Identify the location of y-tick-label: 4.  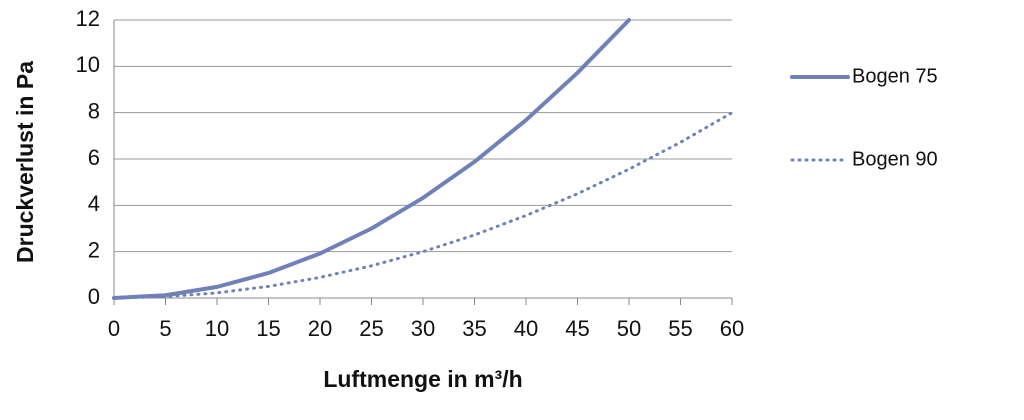
(94, 203).